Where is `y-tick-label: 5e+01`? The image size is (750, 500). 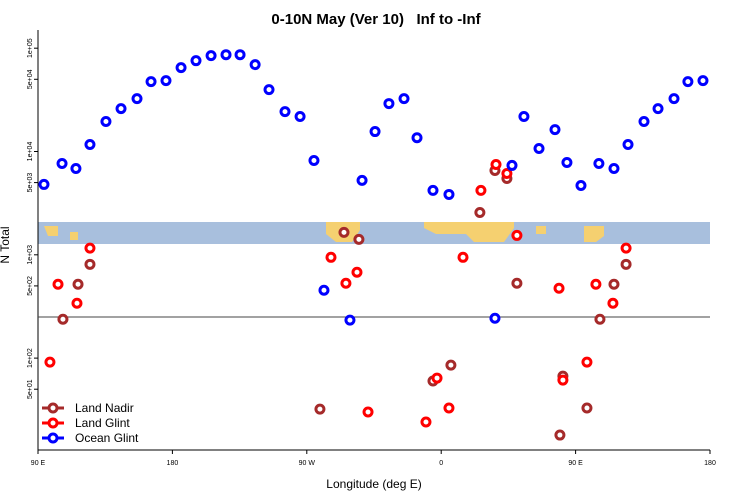 y-tick-label: 5e+01 is located at coordinates (30, 389).